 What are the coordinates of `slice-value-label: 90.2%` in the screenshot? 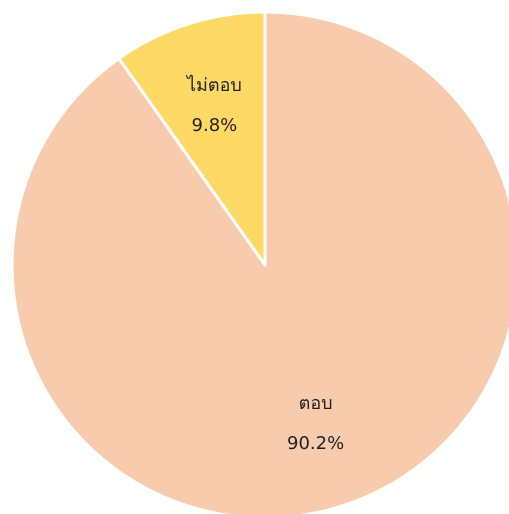 It's located at (315, 443).